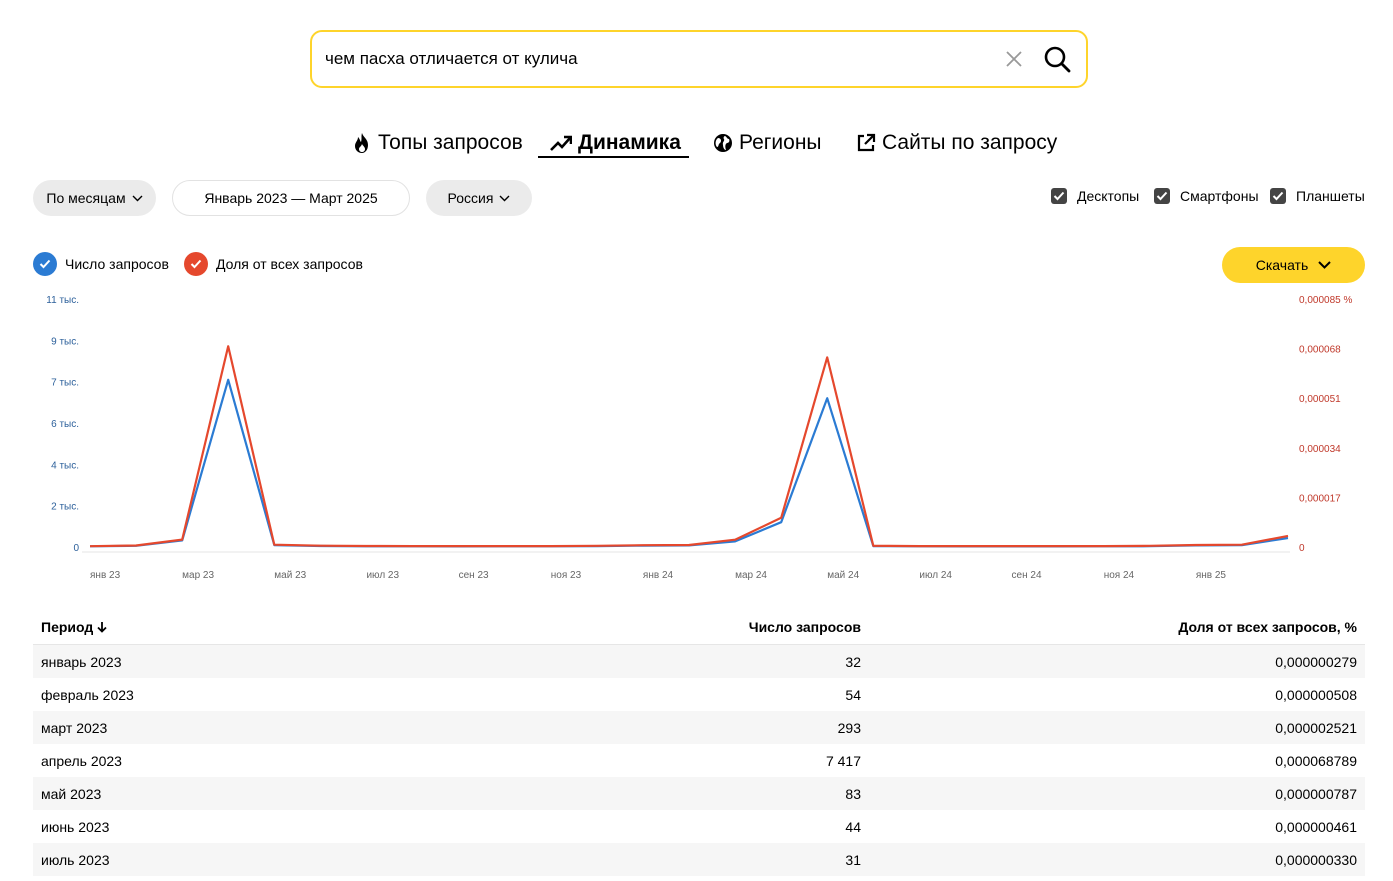  I want to click on cell-period: июнь 2023, so click(75, 826).